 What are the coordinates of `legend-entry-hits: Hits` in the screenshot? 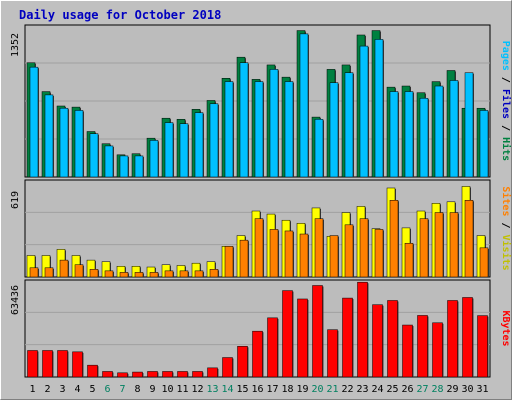 It's located at (506, 149).